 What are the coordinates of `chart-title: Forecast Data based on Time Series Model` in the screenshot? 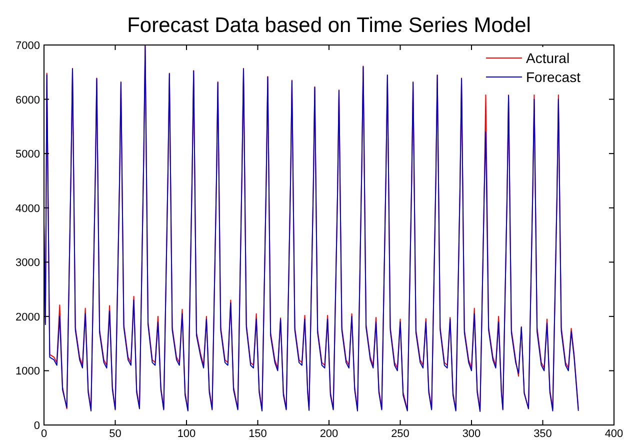 It's located at (329, 25).